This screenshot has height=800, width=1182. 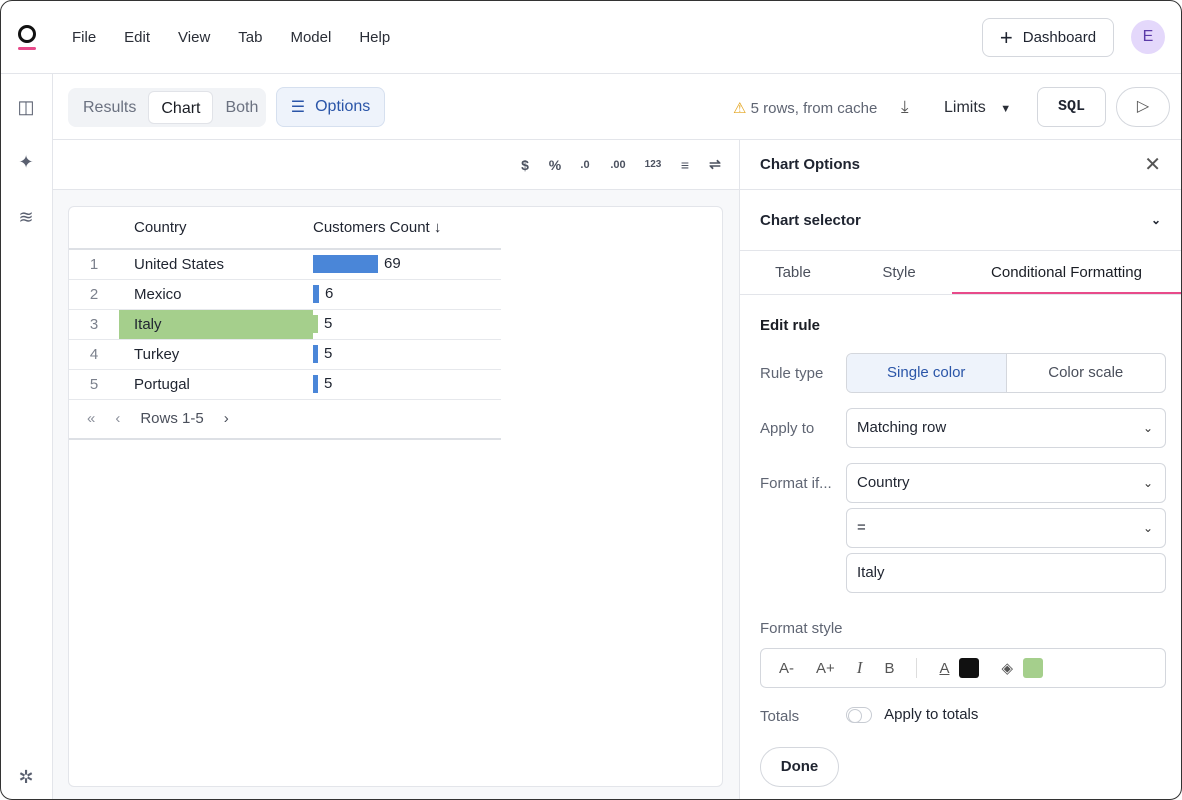 I want to click on next-page-icon: ›, so click(x=226, y=418).